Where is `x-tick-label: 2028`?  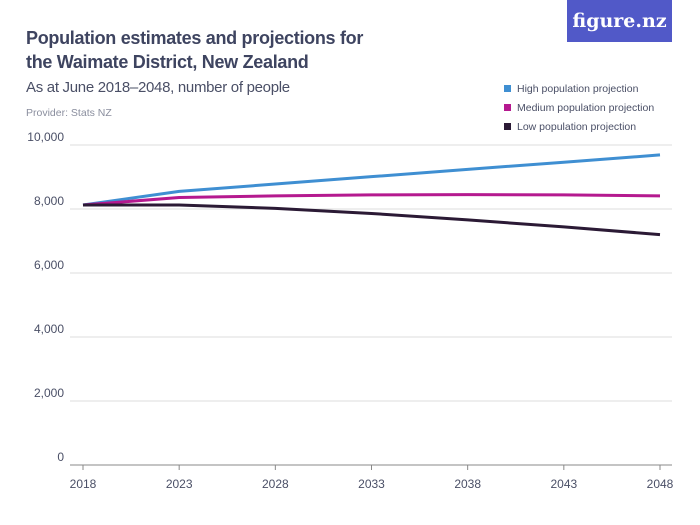 x-tick-label: 2028 is located at coordinates (275, 484).